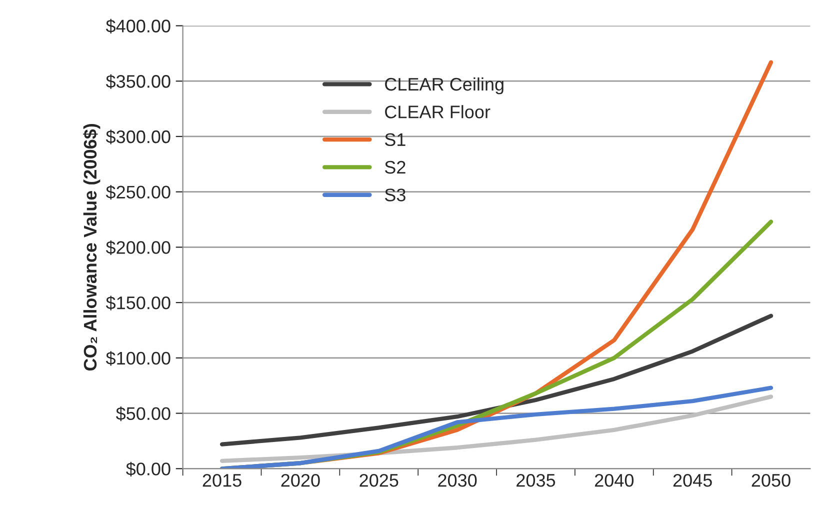 The height and width of the screenshot is (515, 831). I want to click on y-tick-label: $200.00, so click(138, 247).